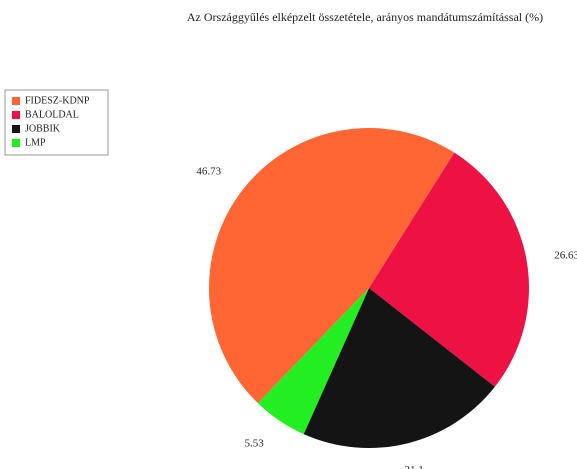 Image resolution: width=577 pixels, height=469 pixels. Describe the element at coordinates (43, 128) in the screenshot. I see `legend-label: JOBBIK` at that location.